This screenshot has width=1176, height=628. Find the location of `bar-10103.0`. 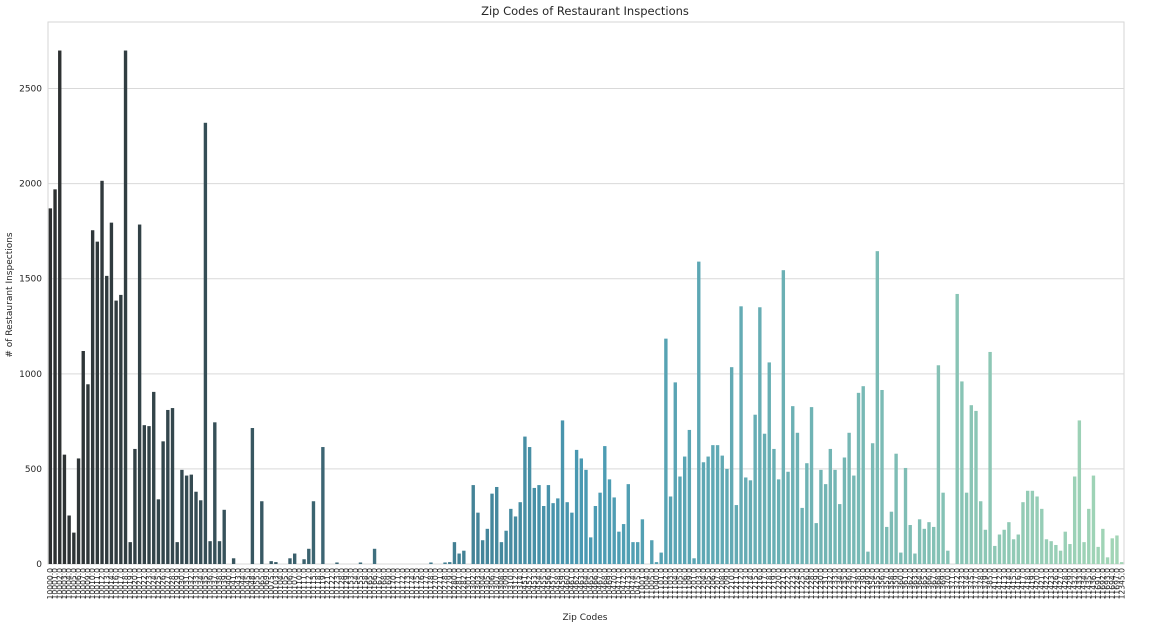

bar-10103.0 is located at coordinates (276, 563).